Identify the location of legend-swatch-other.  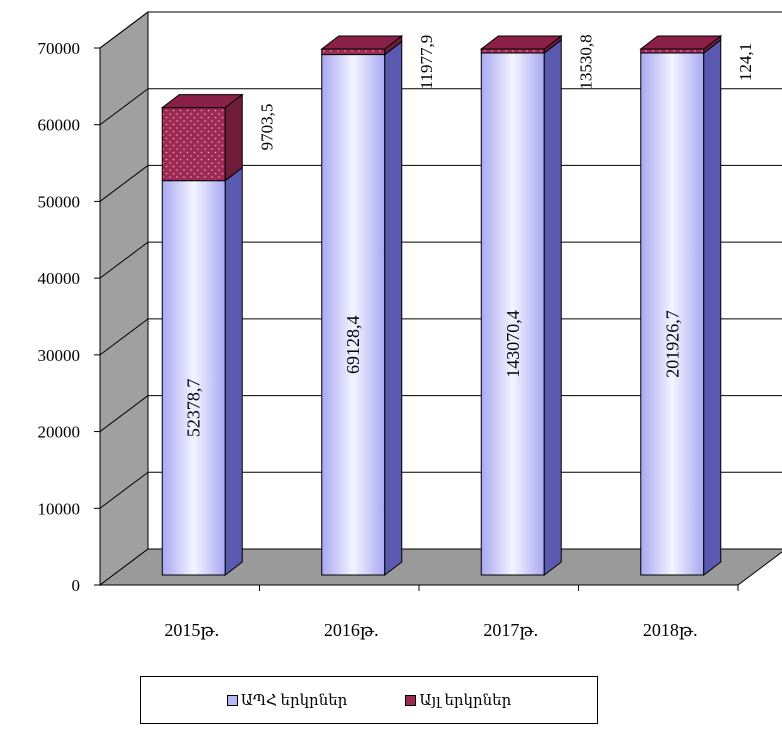
(411, 700).